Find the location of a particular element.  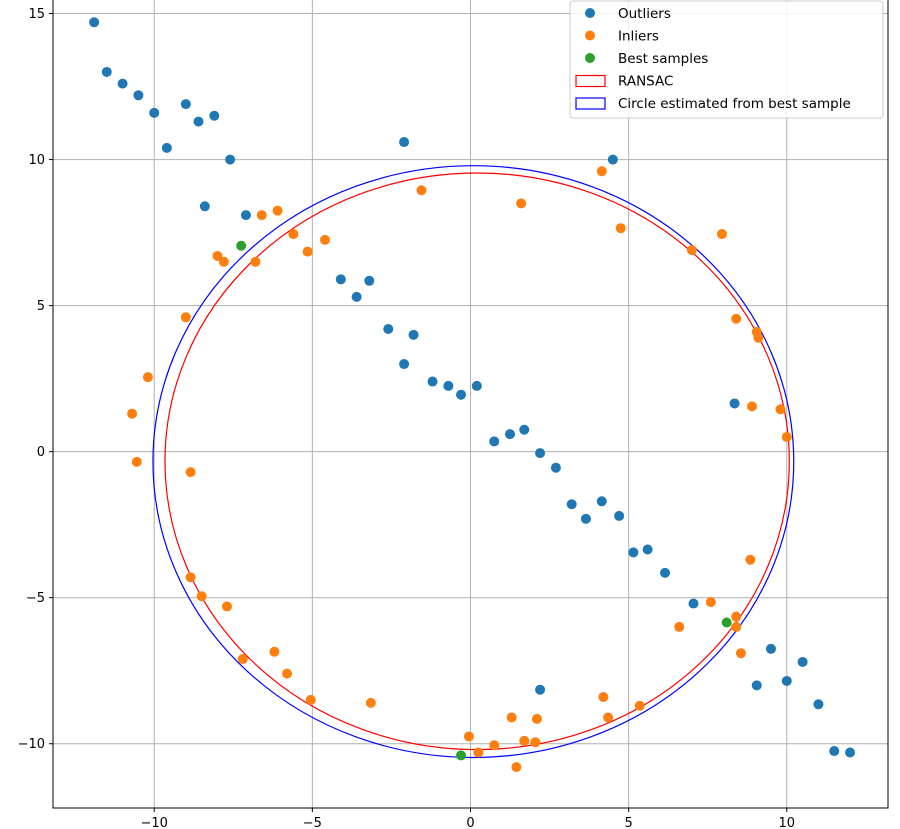

y-tick-label: 10 is located at coordinates (36, 160).